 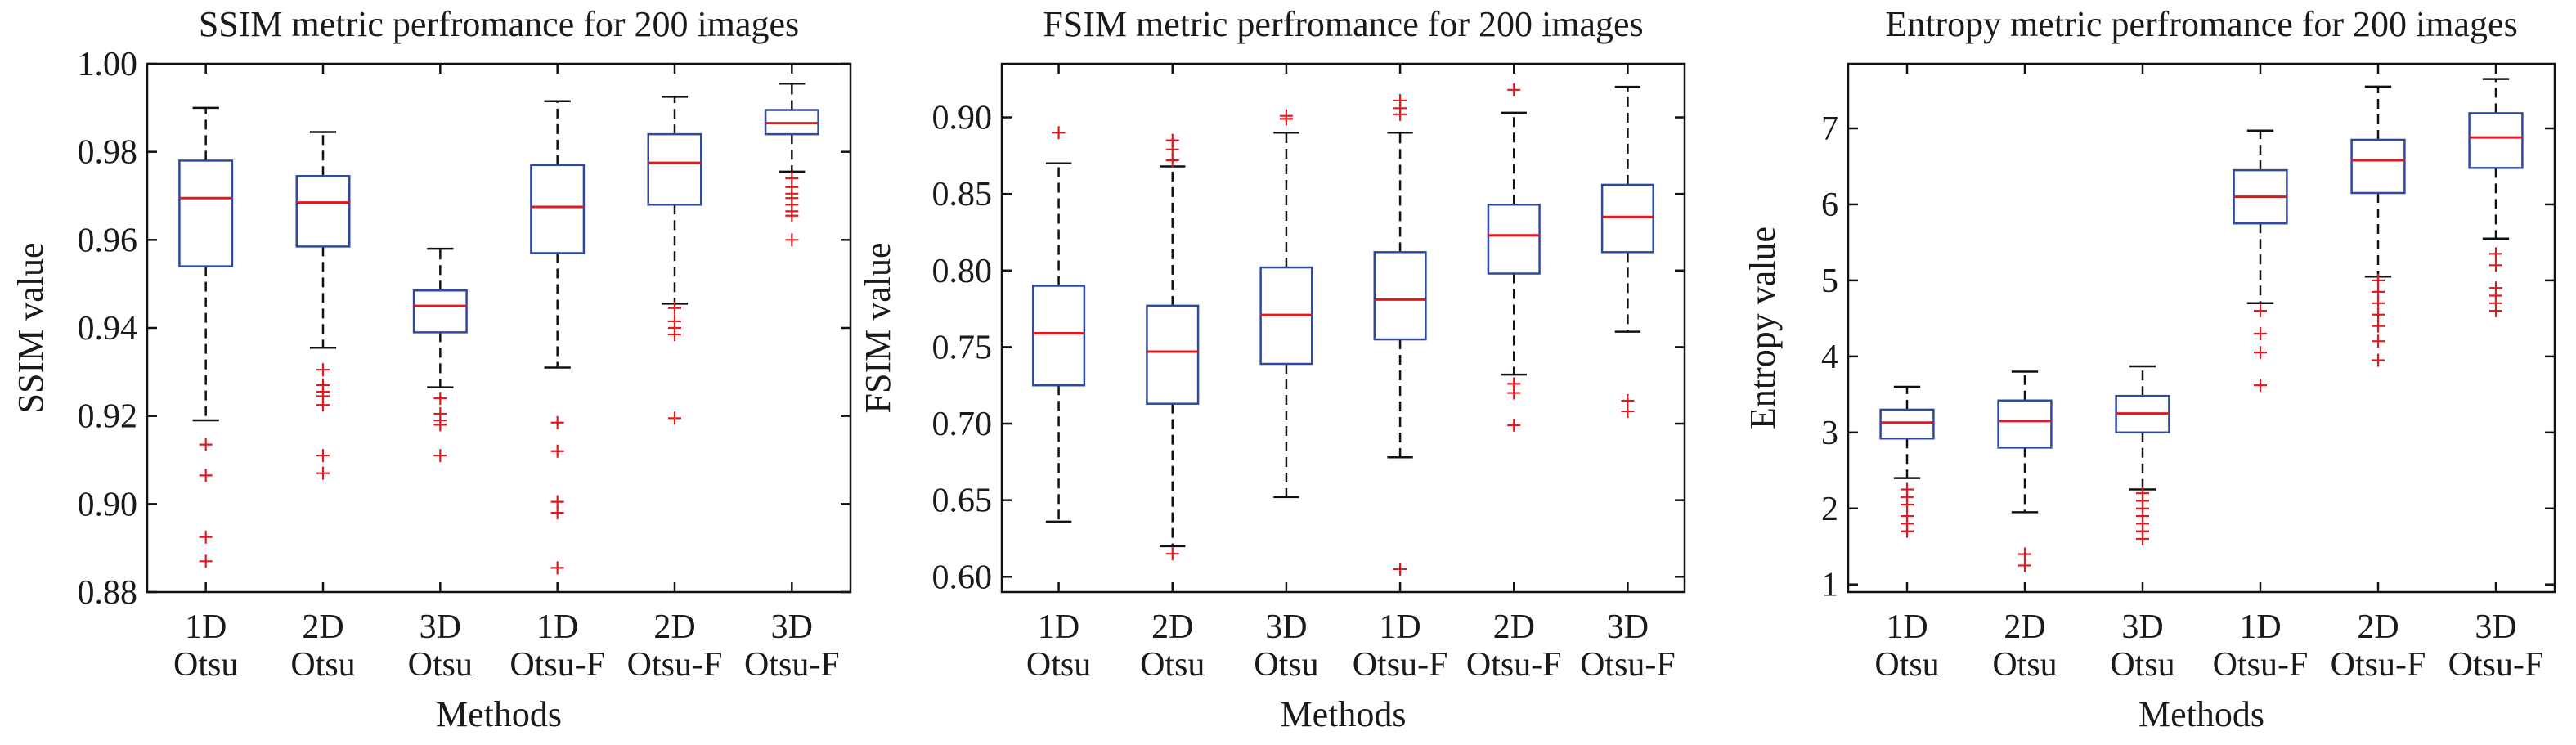 What do you see at coordinates (31, 328) in the screenshot?
I see `y-axis-label: SSIM value` at bounding box center [31, 328].